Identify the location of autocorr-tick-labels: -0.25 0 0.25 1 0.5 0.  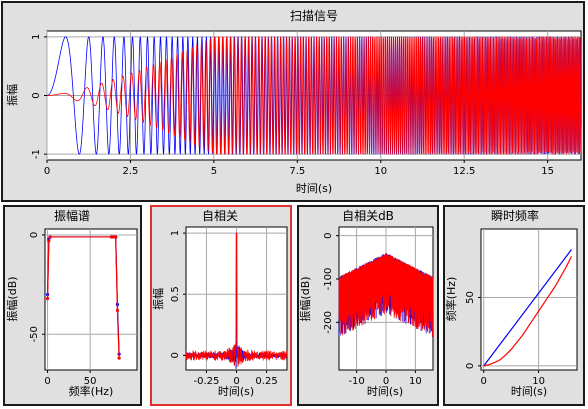
(224, 308).